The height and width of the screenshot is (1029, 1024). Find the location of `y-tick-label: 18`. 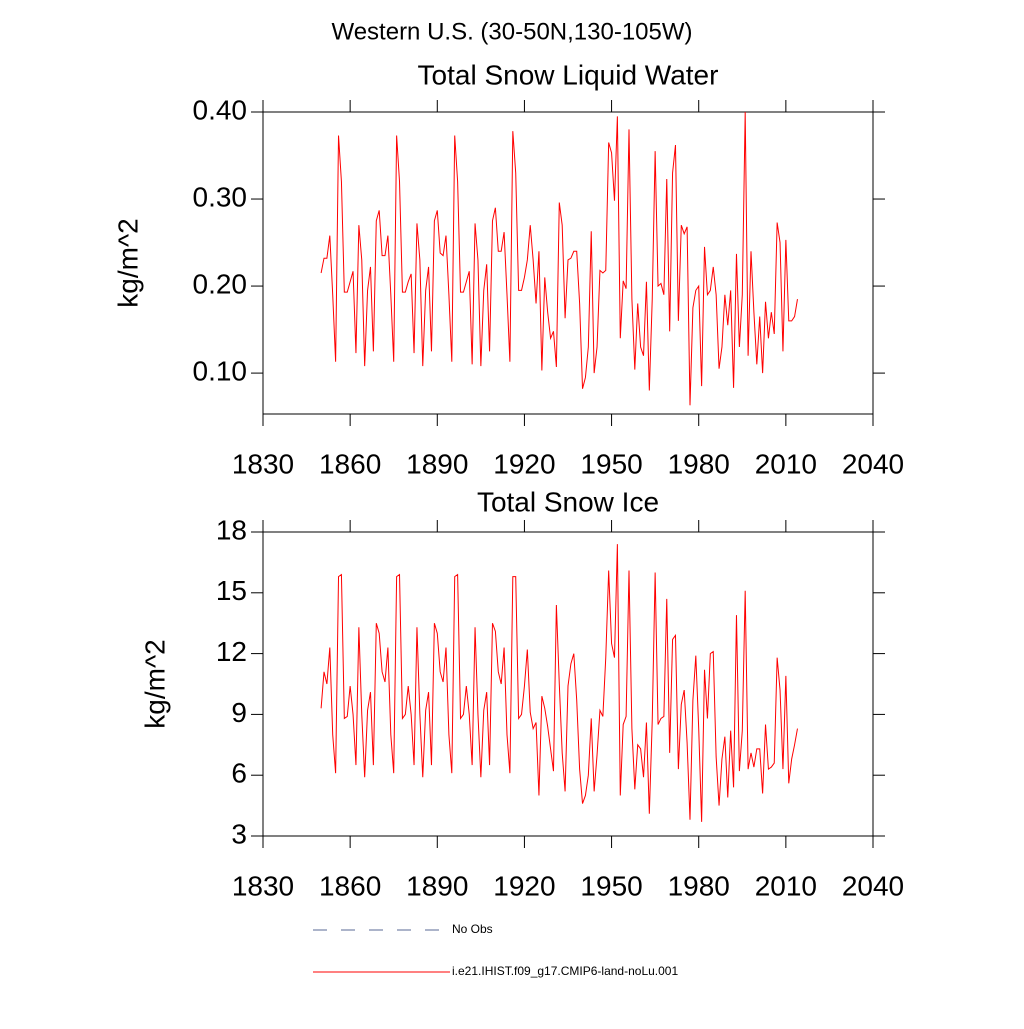

y-tick-label: 18 is located at coordinates (231, 529).